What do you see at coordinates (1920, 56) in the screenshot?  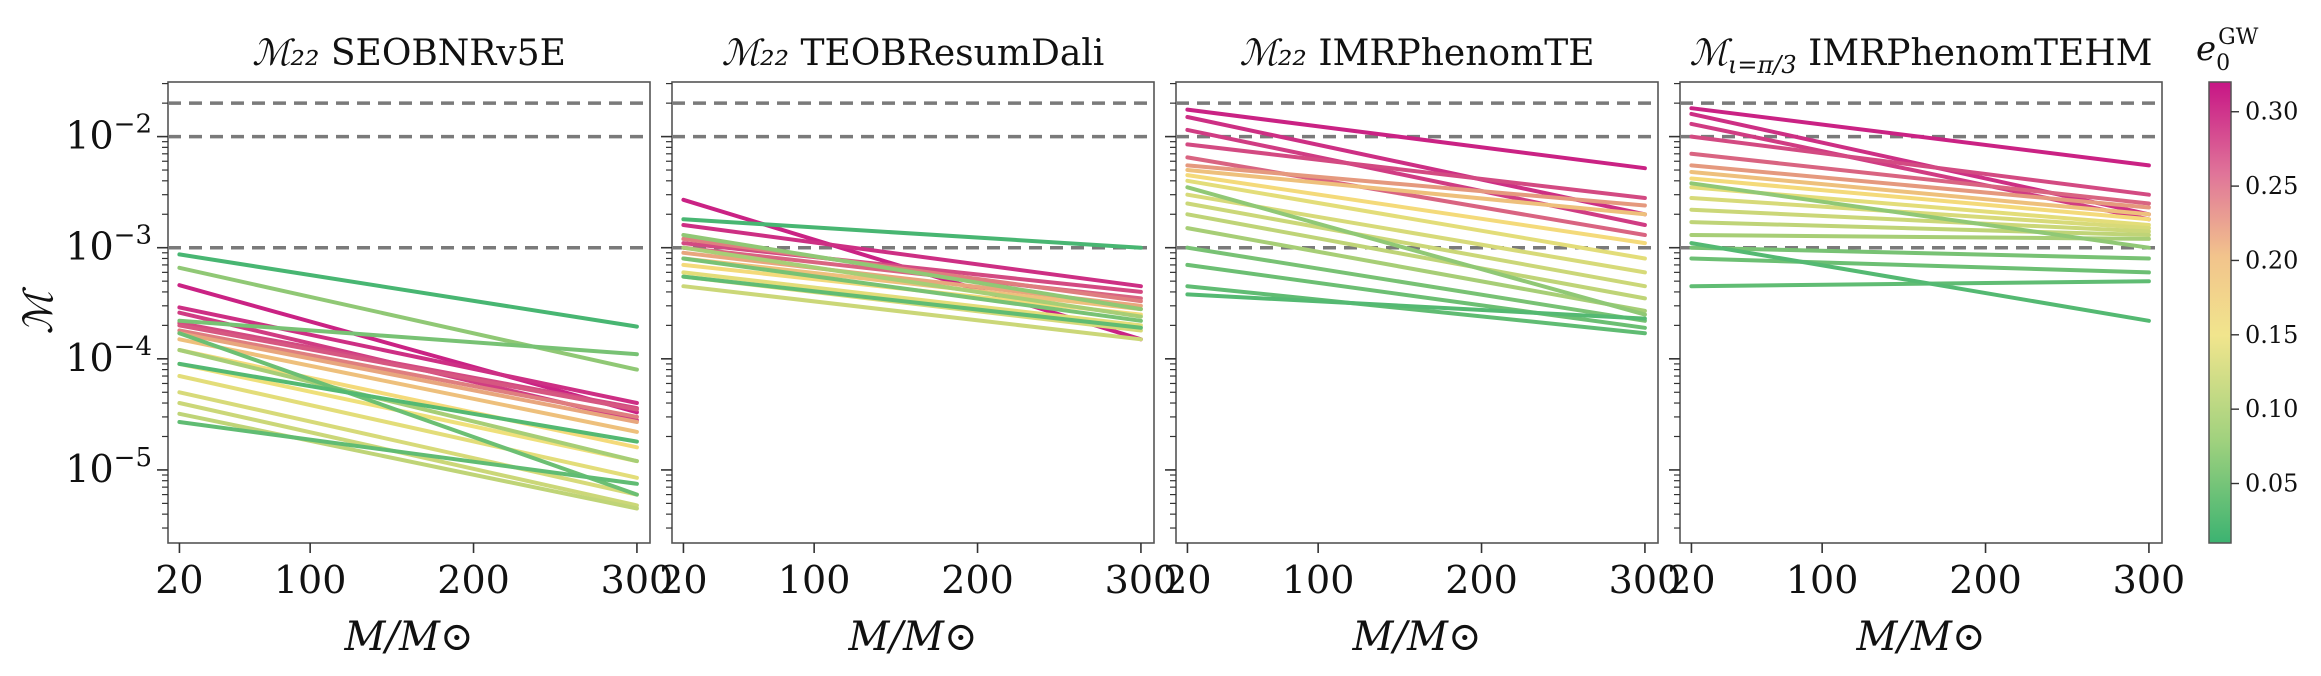 I see `panel-title: ℳι=π/3 IMRPhenomTEHM` at bounding box center [1920, 56].